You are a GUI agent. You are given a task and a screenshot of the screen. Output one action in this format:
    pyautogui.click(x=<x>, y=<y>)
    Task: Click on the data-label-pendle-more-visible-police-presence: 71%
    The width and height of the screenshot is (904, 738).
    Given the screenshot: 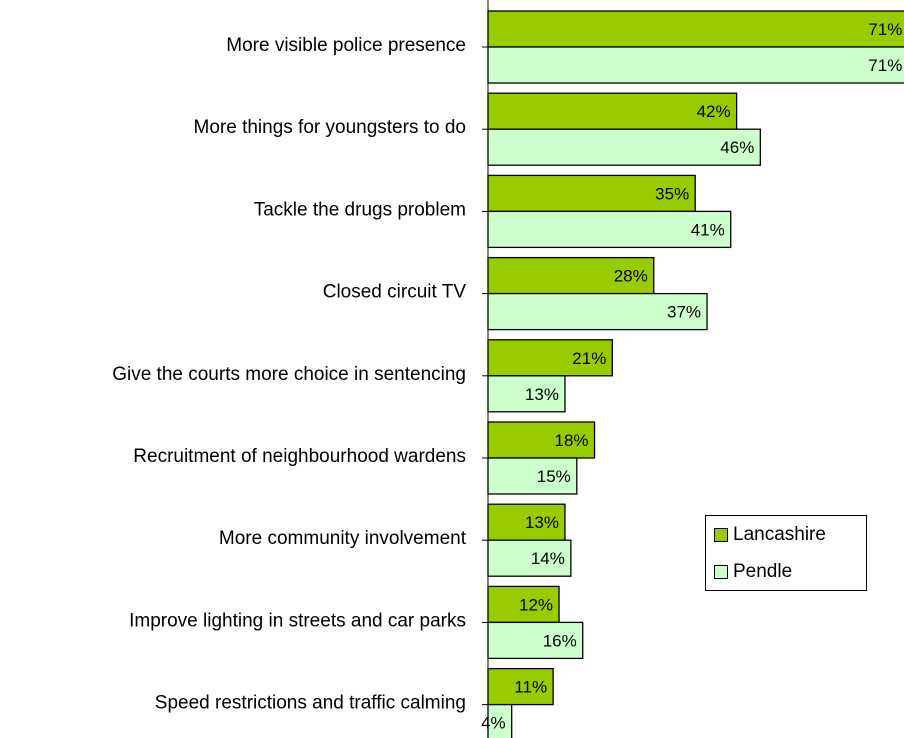 What is the action you would take?
    pyautogui.click(x=885, y=65)
    